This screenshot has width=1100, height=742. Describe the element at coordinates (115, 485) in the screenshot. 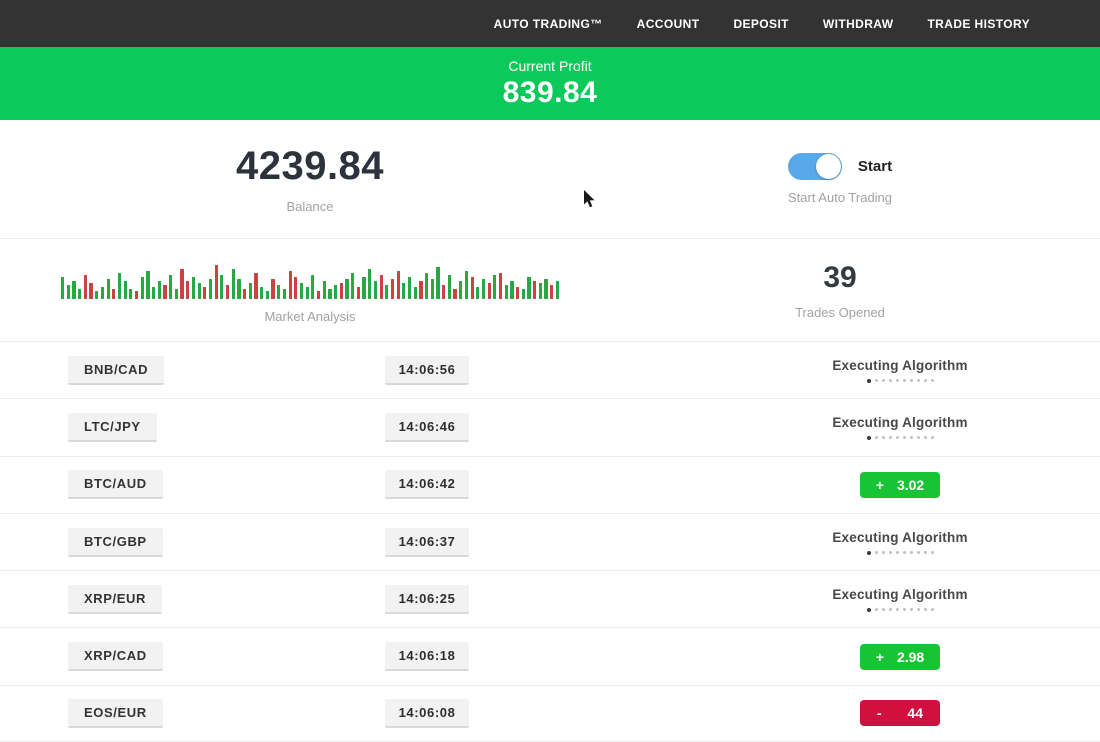

I see `pair-chip: BTC/AUD` at that location.